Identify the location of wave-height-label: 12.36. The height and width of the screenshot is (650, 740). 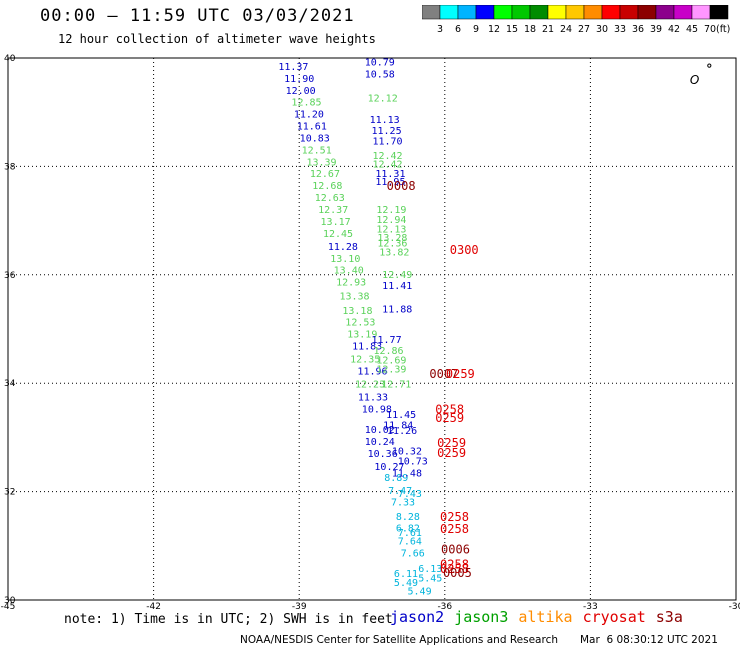
(392, 244).